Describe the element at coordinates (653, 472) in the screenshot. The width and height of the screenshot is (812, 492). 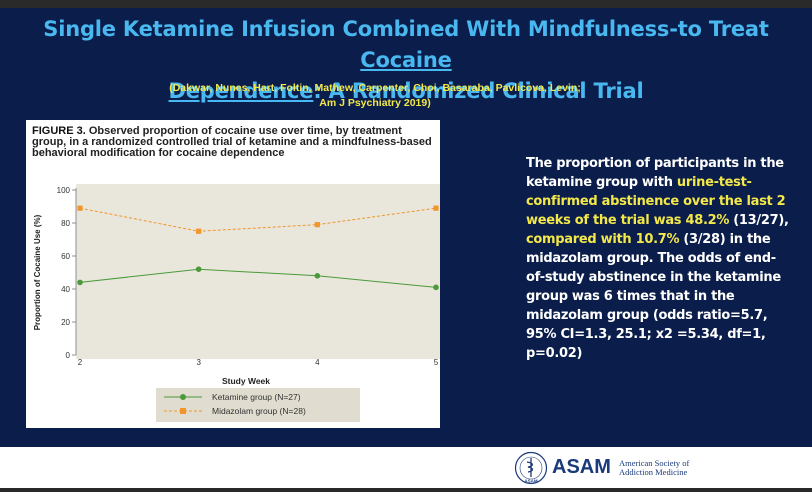
I see `asam-subtitle-line-2: Addiction Medicine` at that location.